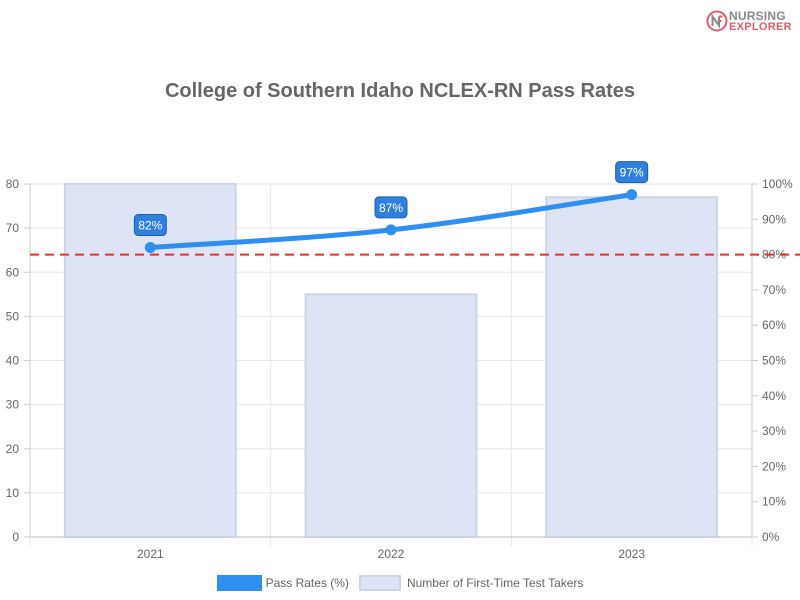 The width and height of the screenshot is (800, 600). What do you see at coordinates (777, 184) in the screenshot?
I see `y-right-tick-label: 100%` at bounding box center [777, 184].